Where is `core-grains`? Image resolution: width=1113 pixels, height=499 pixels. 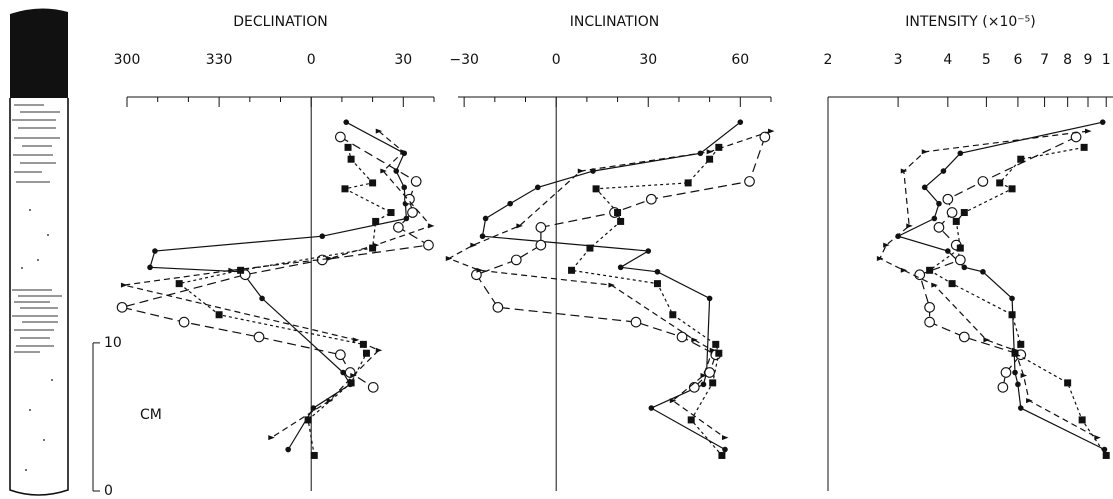
core-grains is located at coordinates (37, 340).